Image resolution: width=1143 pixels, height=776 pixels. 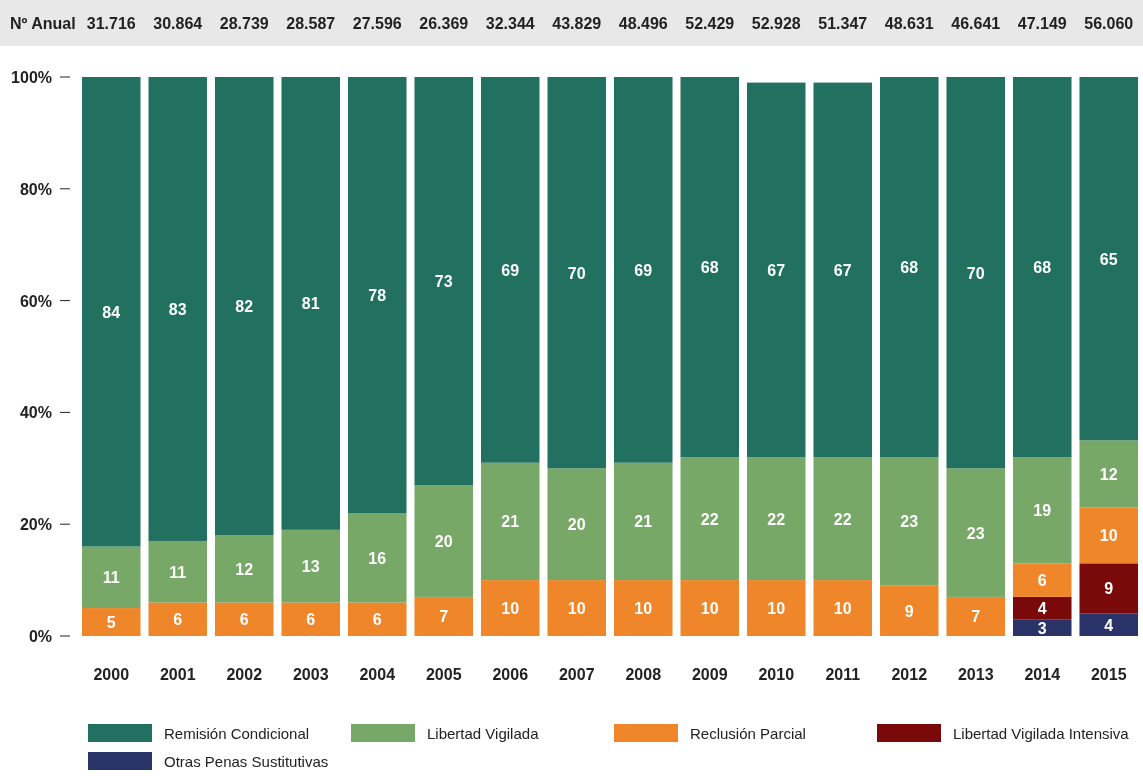 I want to click on legend-label: Reclusión Parcial, so click(x=748, y=733).